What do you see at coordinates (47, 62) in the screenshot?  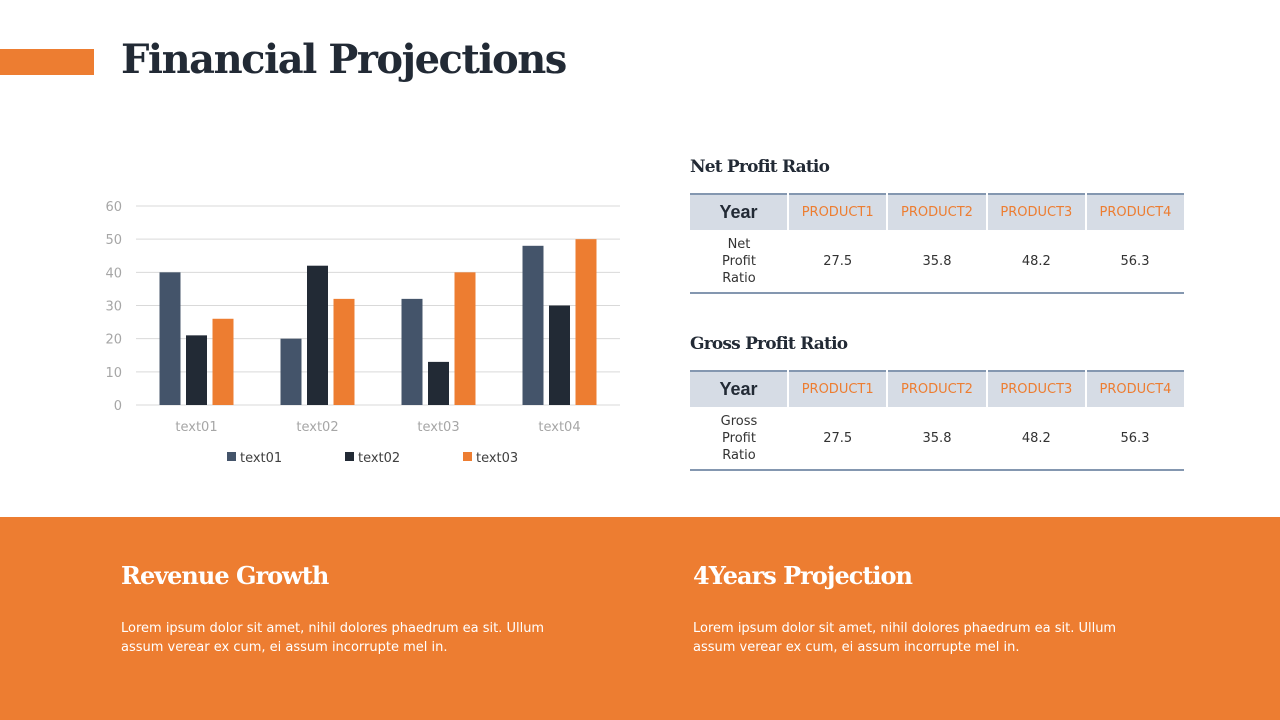 I see `accent-bar` at bounding box center [47, 62].